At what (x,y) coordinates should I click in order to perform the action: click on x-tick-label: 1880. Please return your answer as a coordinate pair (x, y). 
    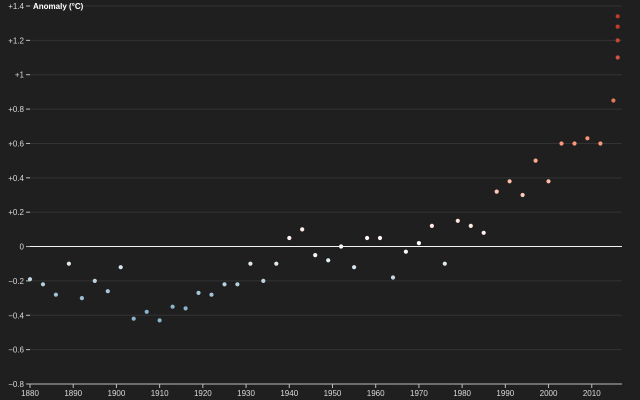
    Looking at the image, I should click on (30, 393).